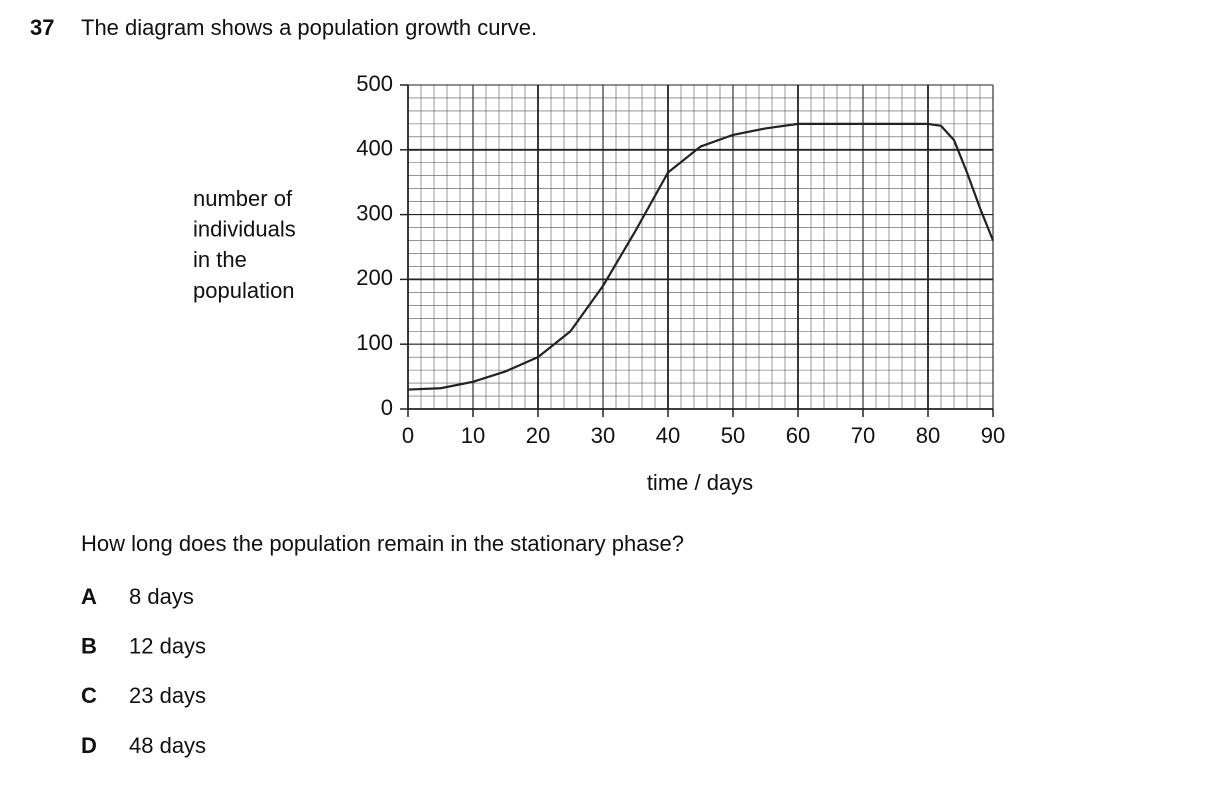 This screenshot has width=1209, height=811. I want to click on x-axis-label: time / days, so click(700, 482).